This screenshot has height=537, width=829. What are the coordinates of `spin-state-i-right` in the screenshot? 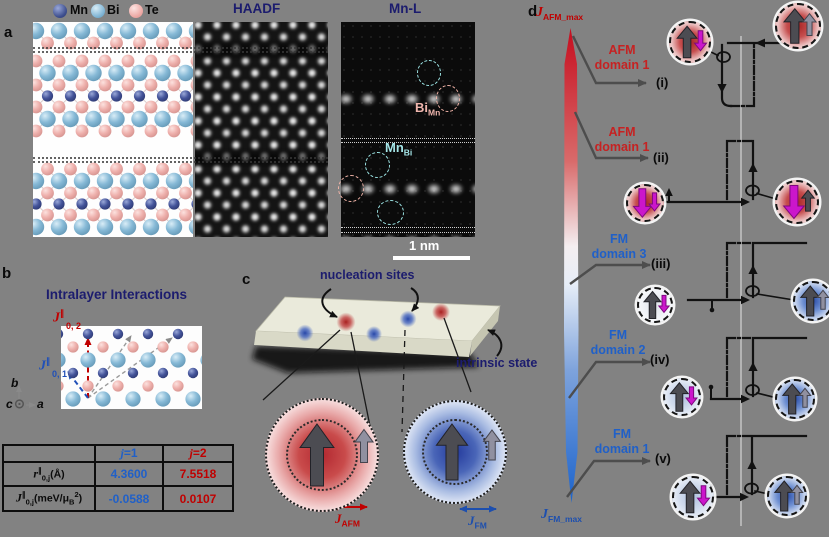 It's located at (798, 26).